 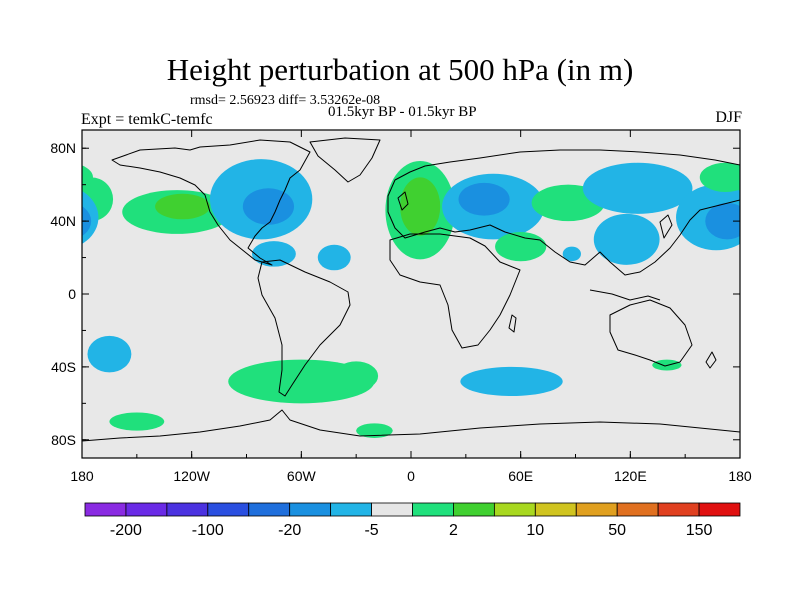 I want to click on lon-tick-label: 60W, so click(x=302, y=476).